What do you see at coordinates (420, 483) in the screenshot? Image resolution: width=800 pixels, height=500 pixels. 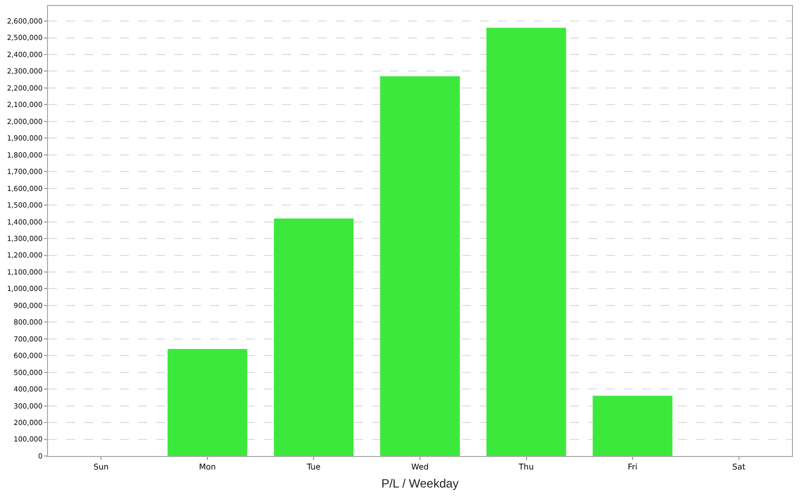 I see `x-axis-title: P/L / Weekday` at bounding box center [420, 483].